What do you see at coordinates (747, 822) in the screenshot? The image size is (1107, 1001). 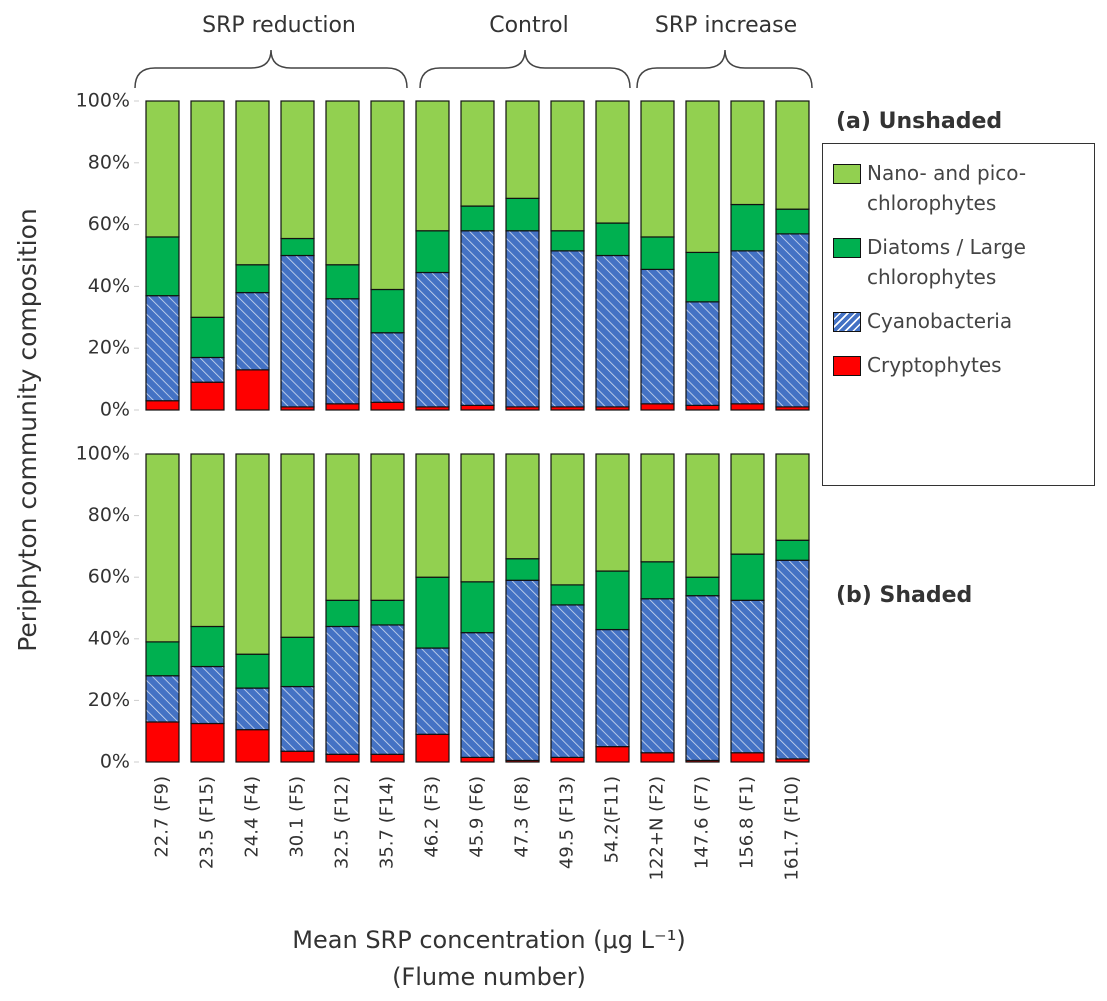 I see `x-tick-label: 156.8 (F1)` at bounding box center [747, 822].